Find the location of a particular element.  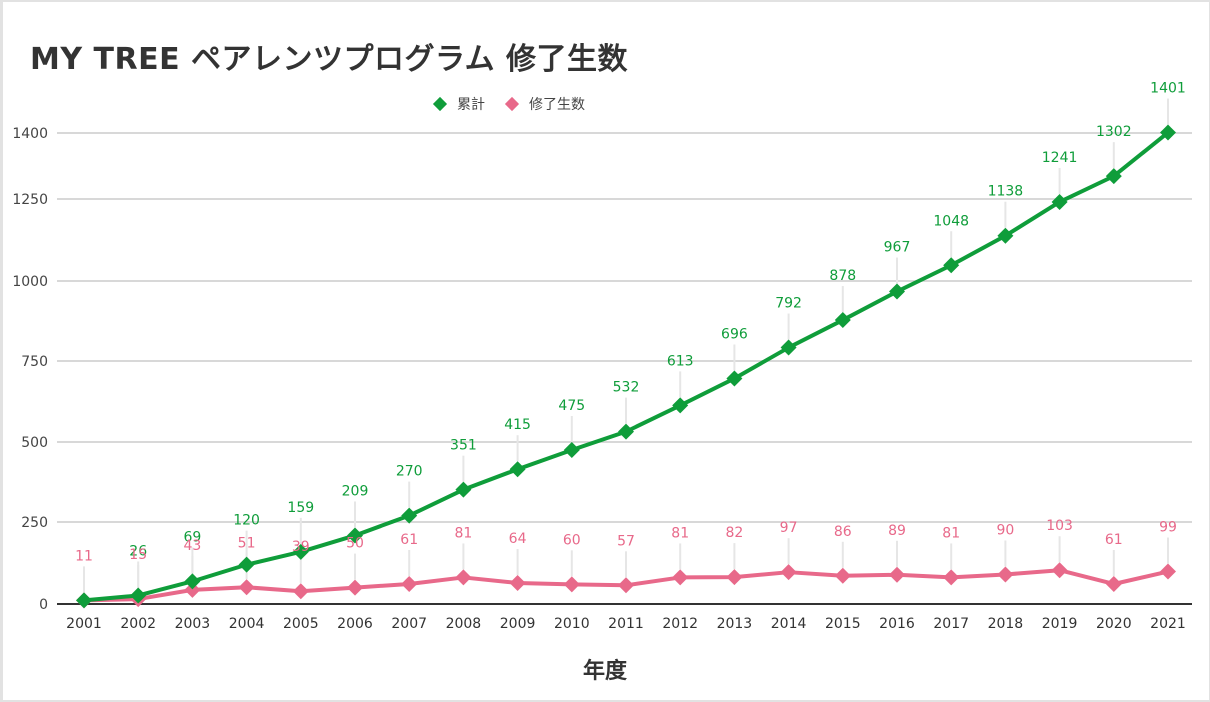

x-axis-title: 年度 is located at coordinates (604, 671).